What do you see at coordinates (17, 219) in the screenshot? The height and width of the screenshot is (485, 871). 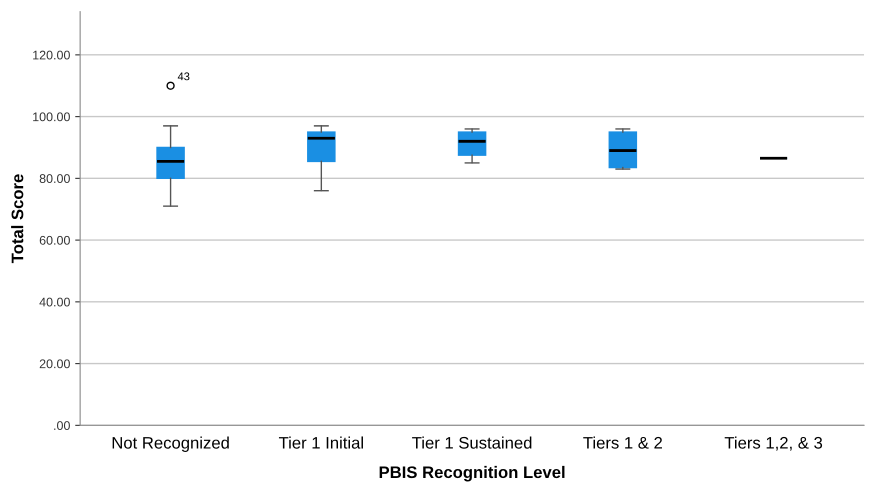 I see `y-axis-title: Total Score` at bounding box center [17, 219].